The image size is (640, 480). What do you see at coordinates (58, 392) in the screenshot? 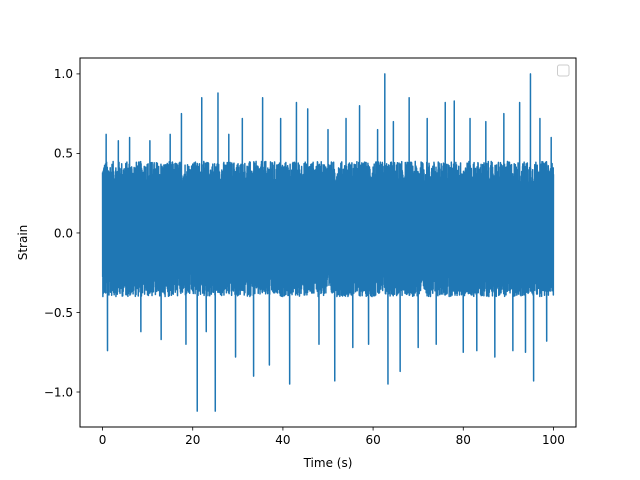
I see `y-tick-label: −1.0` at bounding box center [58, 392].